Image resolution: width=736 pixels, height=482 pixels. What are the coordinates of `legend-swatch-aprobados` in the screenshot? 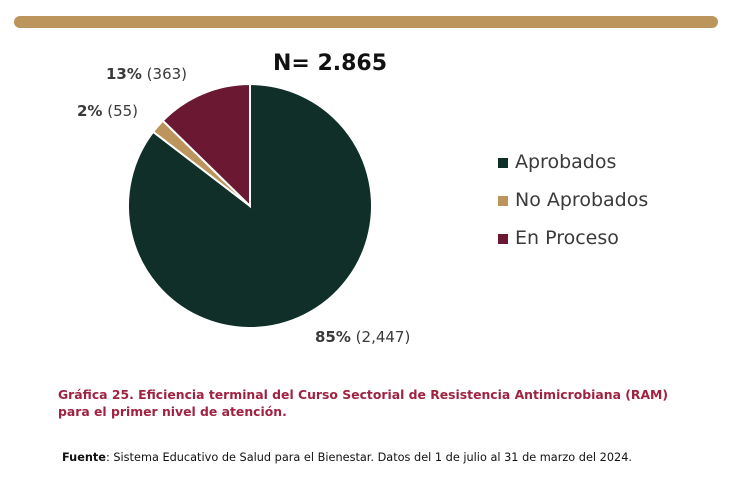 It's located at (503, 163).